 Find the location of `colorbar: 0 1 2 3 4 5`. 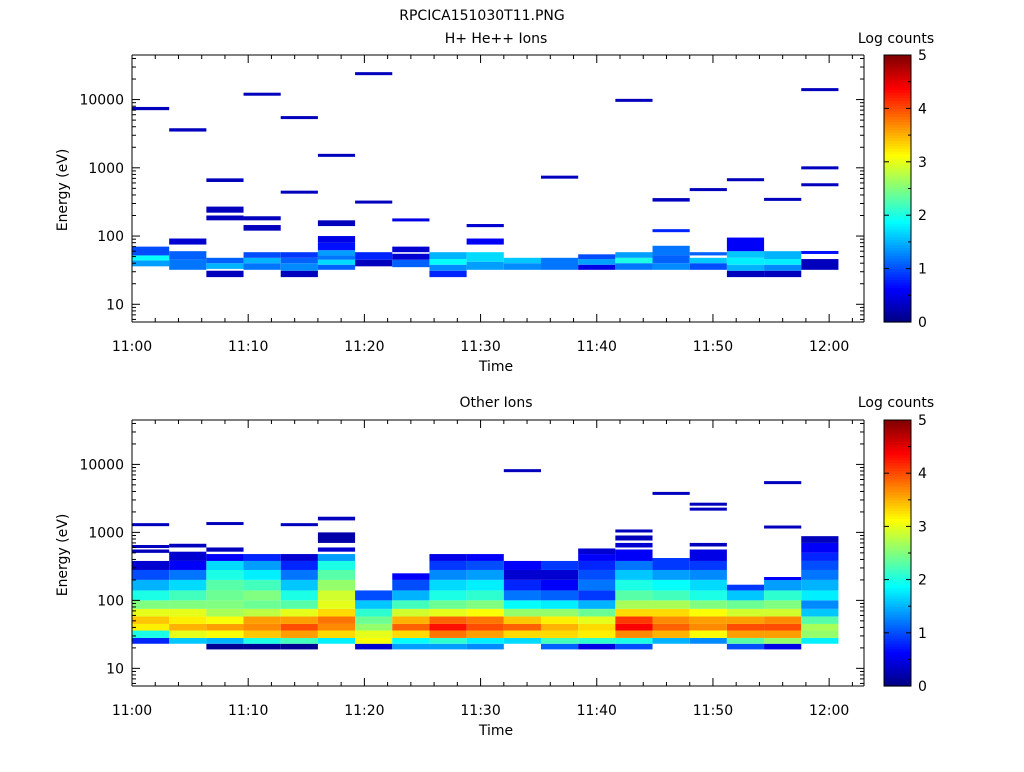

colorbar: 0 1 2 3 4 5 is located at coordinates (905, 189).